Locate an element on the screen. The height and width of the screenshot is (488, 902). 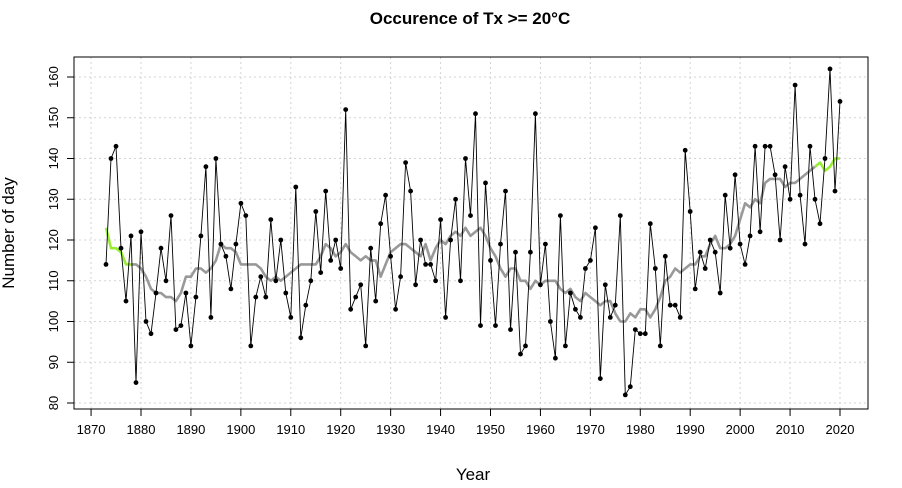
x-tick-label: 1910 is located at coordinates (290, 429).